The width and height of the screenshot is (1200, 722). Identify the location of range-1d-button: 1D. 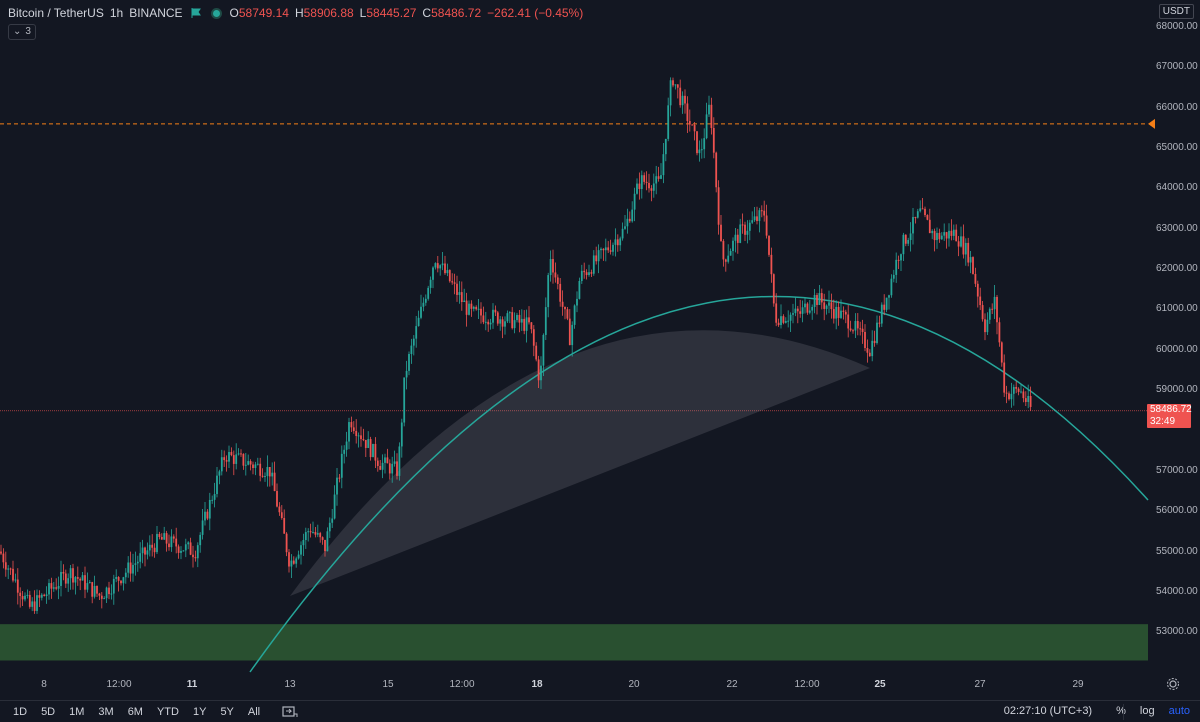
(20, 711).